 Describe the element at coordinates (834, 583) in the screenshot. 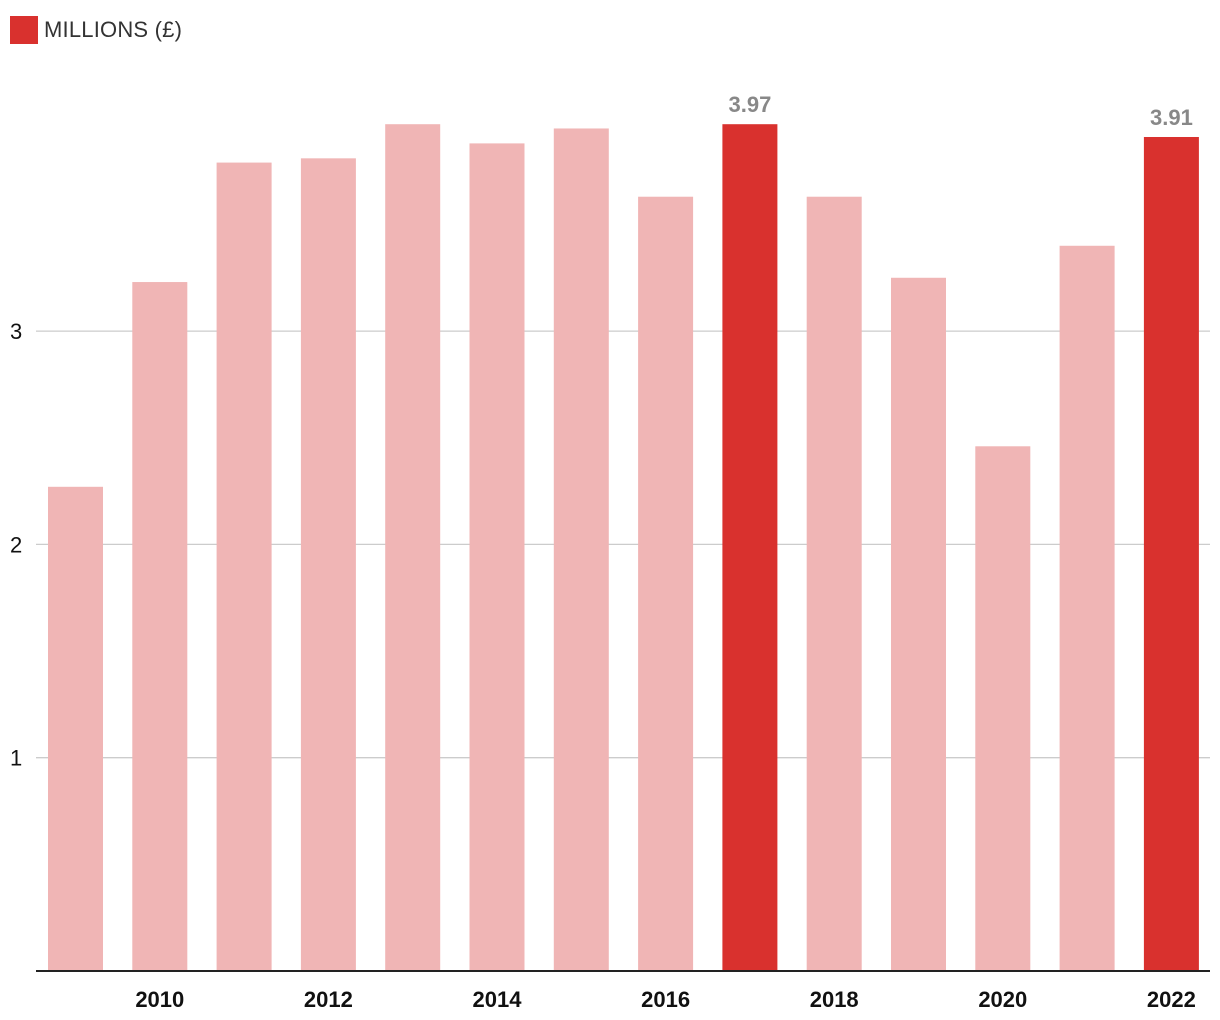

I see `bar-2018` at that location.